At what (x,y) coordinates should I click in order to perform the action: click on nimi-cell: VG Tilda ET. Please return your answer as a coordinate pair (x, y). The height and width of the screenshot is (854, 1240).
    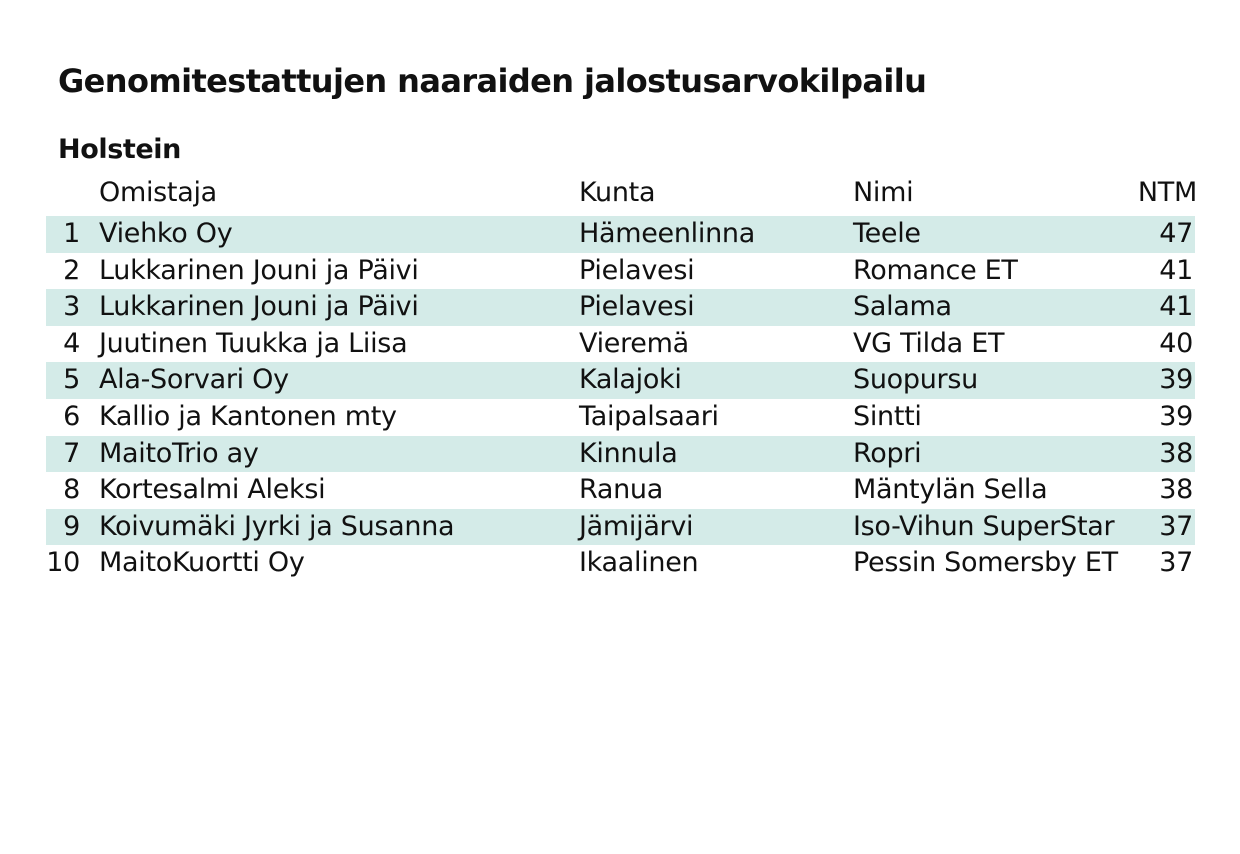
    Looking at the image, I should click on (929, 343).